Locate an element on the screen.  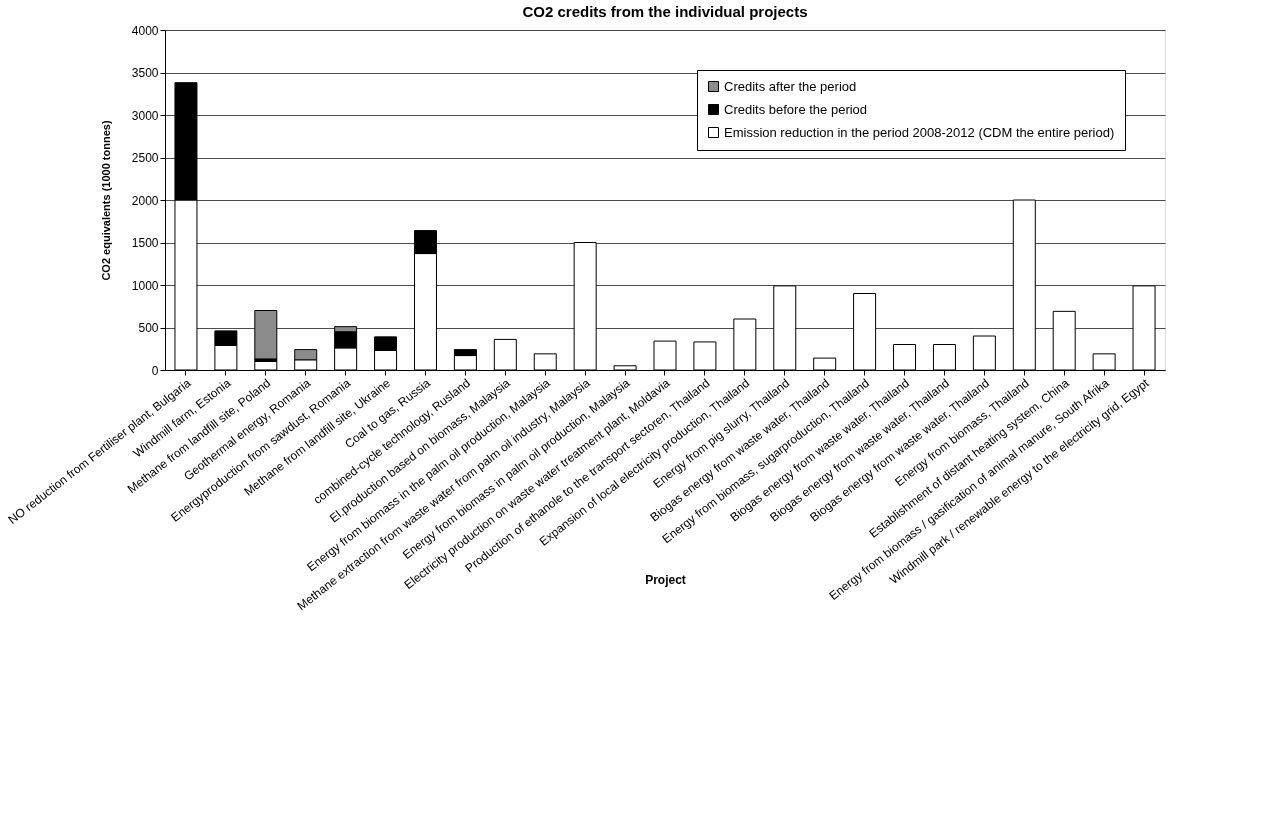
y-tick-label: 2000 is located at coordinates (145, 200).